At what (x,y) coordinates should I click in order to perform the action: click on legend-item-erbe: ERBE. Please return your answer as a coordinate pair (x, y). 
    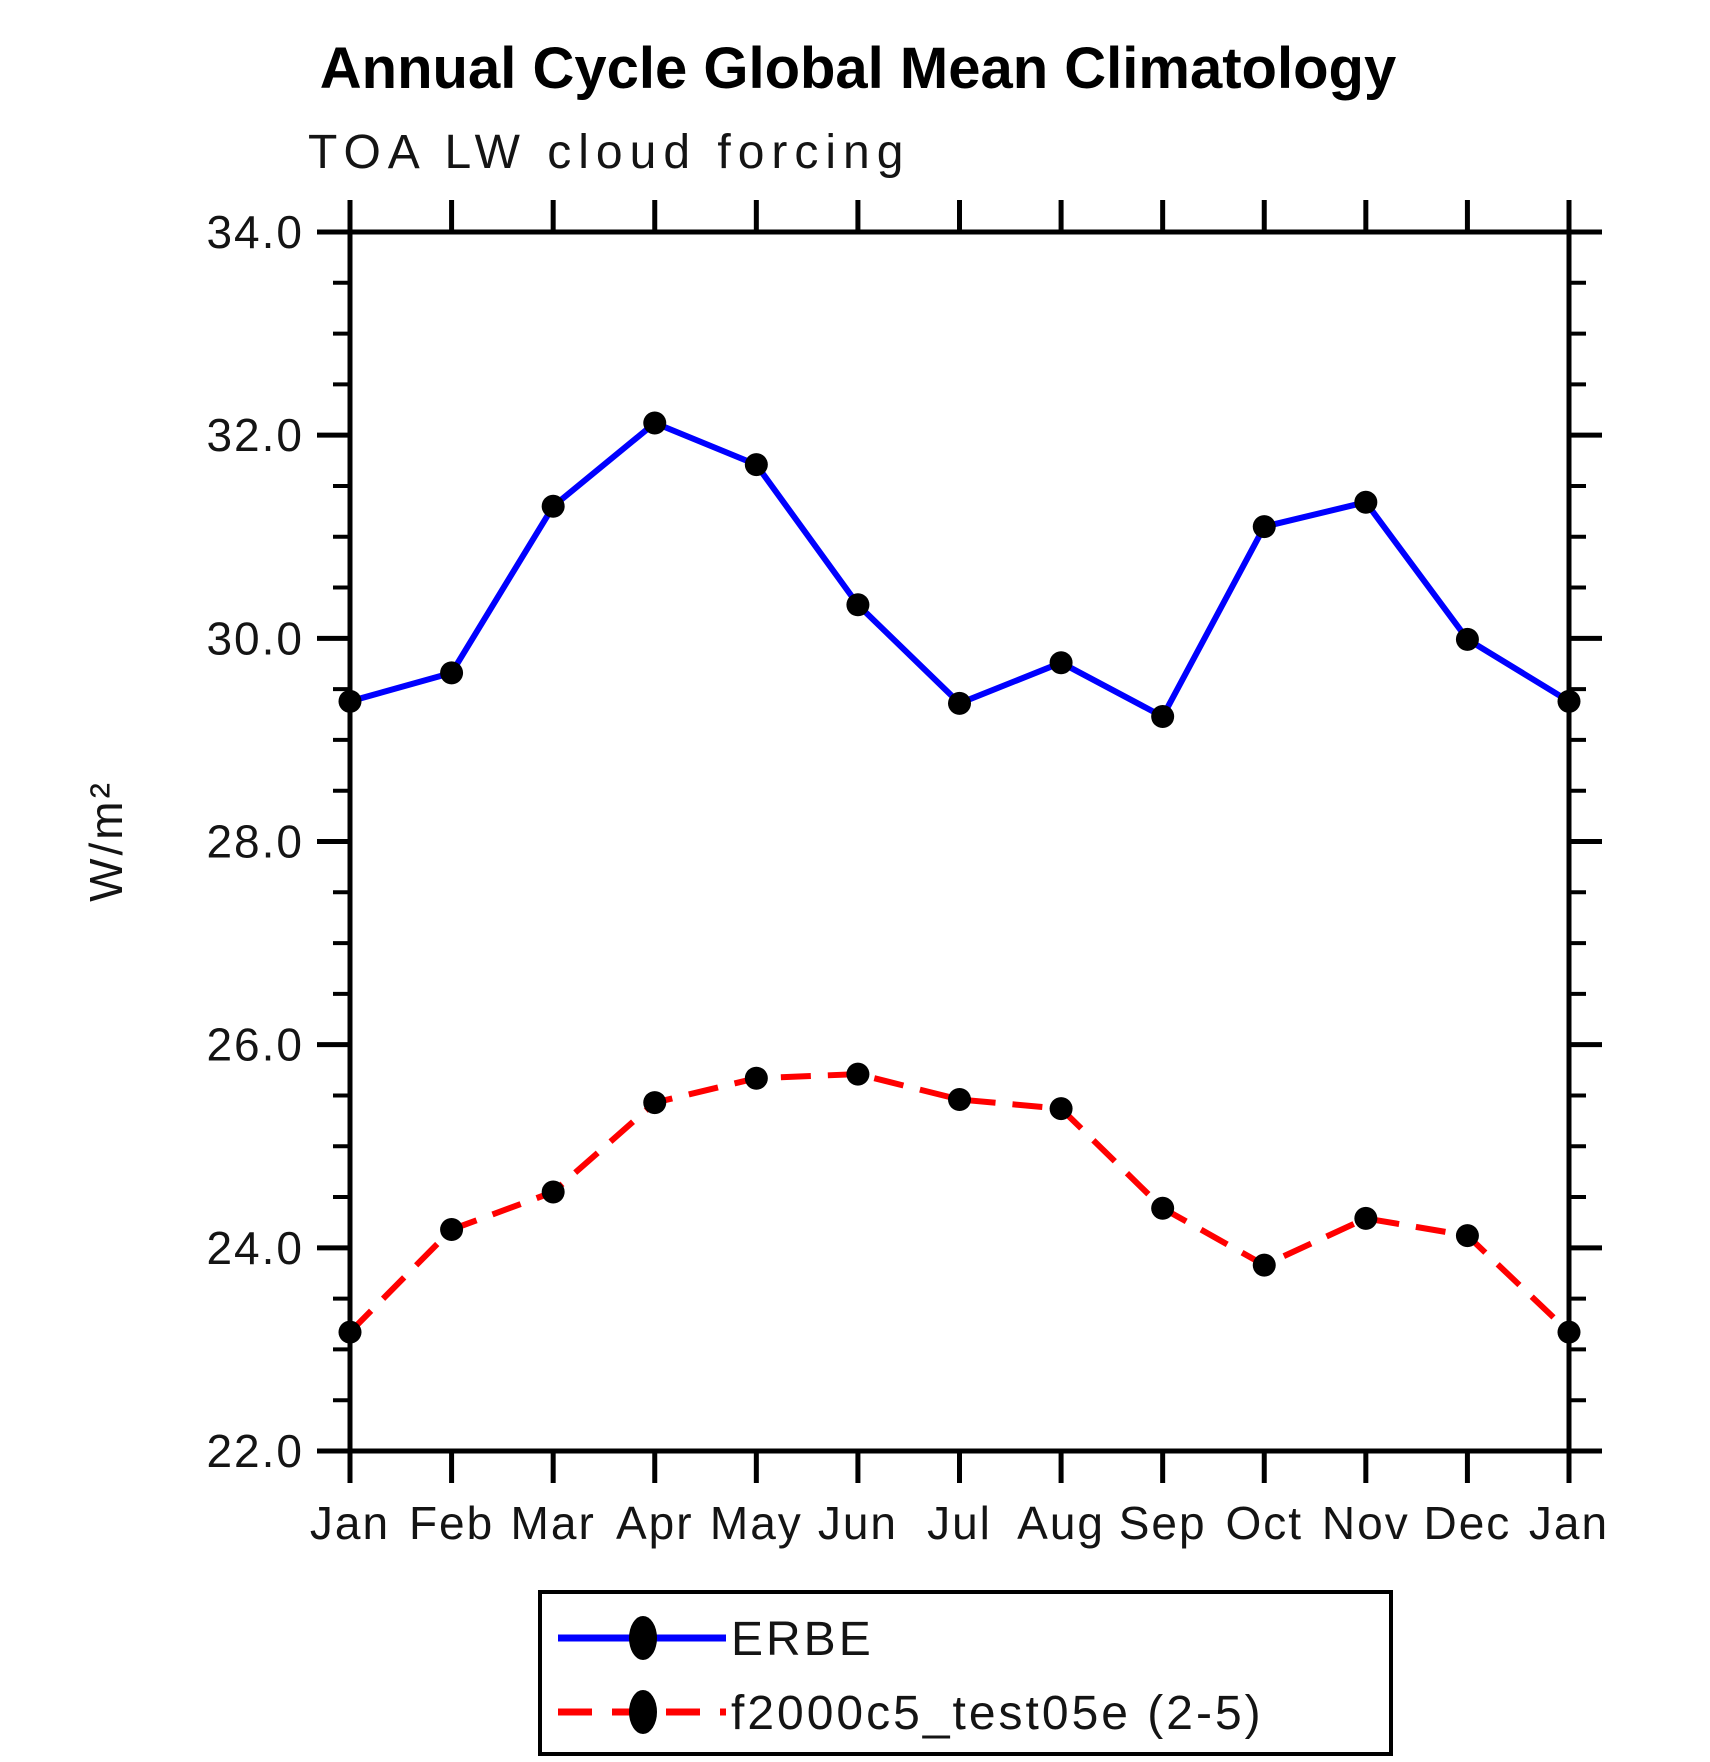
    Looking at the image, I should click on (716, 1639).